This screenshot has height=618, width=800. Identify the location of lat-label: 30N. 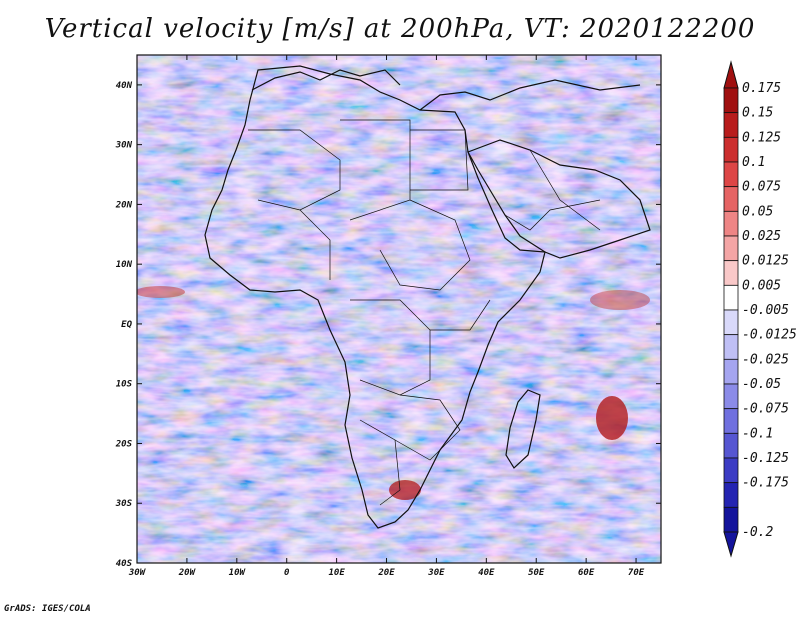
(124, 146).